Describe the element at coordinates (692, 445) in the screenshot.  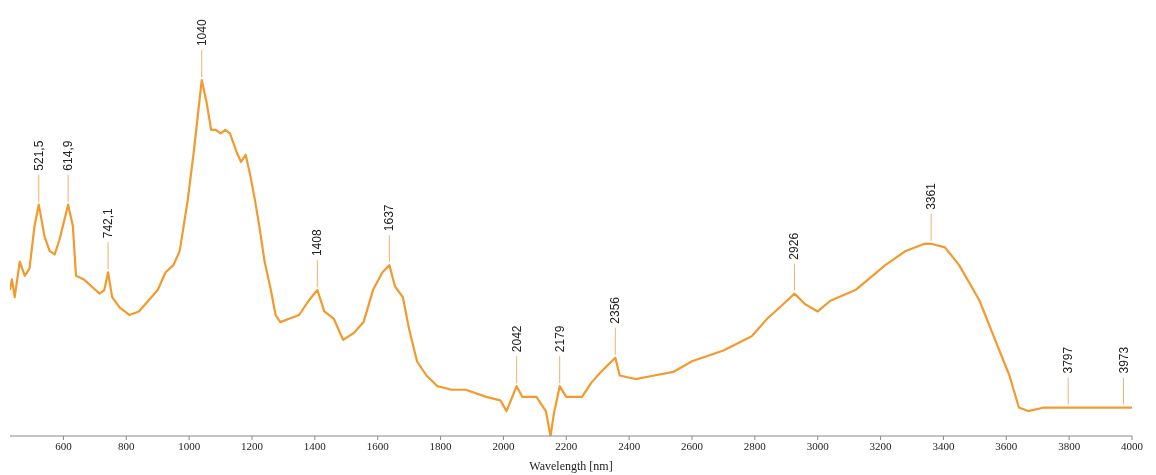
I see `x-tick-label: 2600` at that location.